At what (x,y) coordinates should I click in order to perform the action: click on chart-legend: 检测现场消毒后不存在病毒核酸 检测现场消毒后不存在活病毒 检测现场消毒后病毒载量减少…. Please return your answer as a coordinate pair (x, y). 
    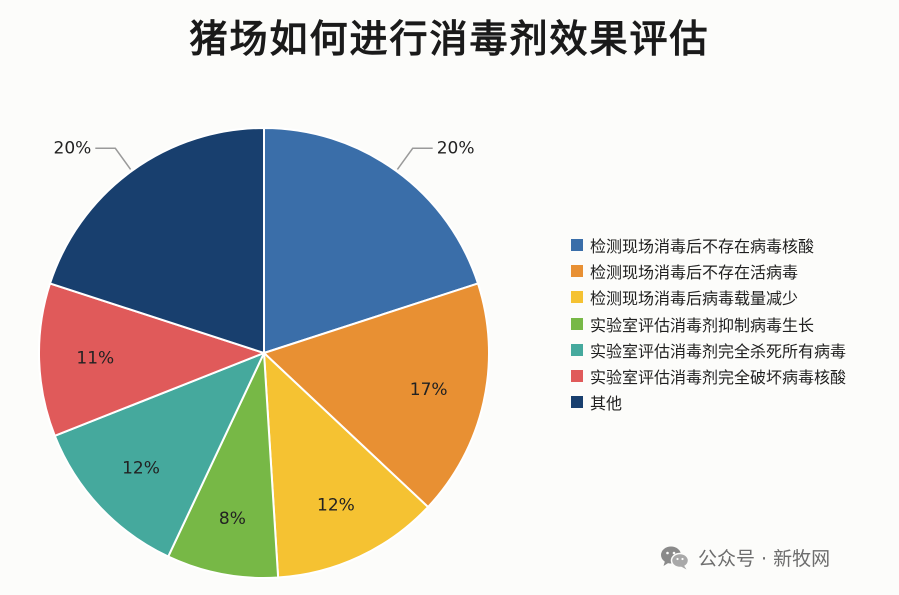
    Looking at the image, I should click on (708, 323).